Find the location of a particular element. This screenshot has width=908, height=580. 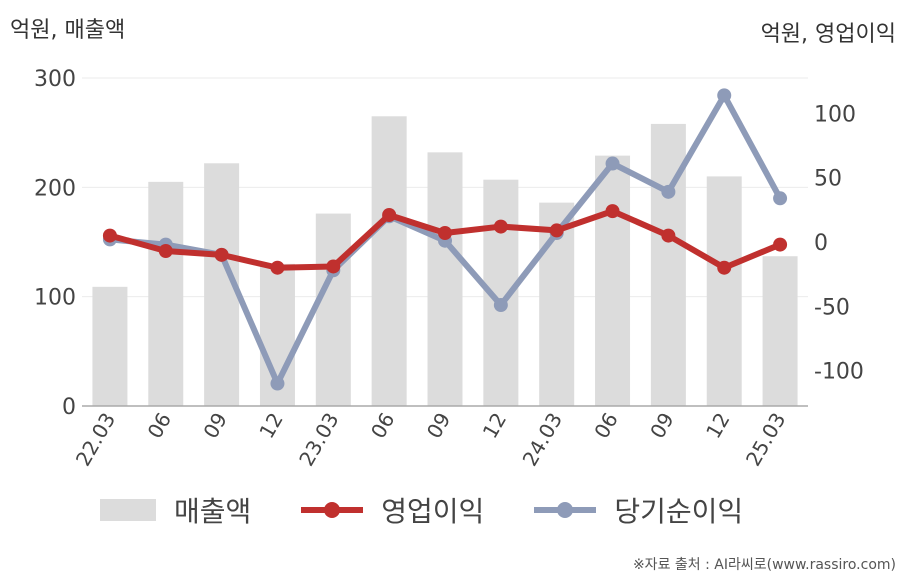

legend-label-revenue: 매출액 is located at coordinates (213, 511).